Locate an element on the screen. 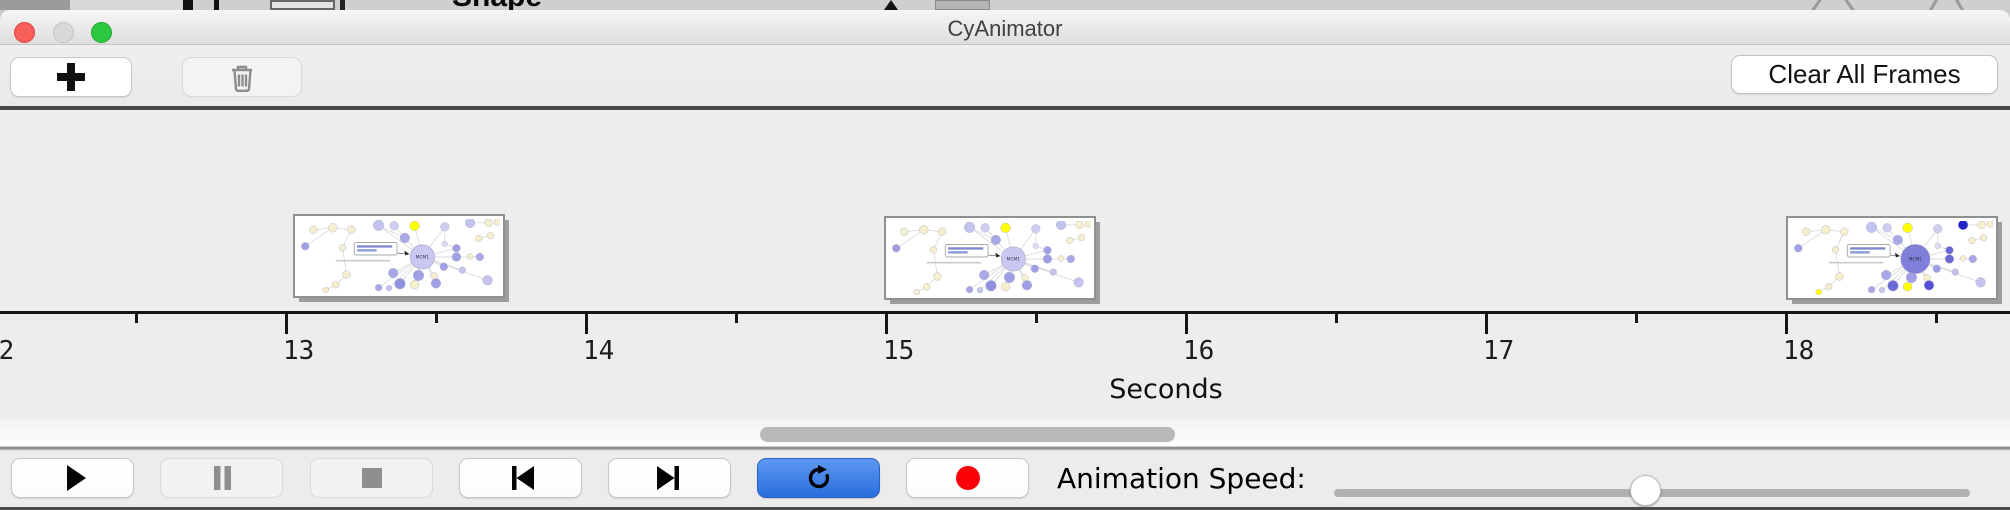 This screenshot has width=2010, height=510. play-button is located at coordinates (72, 478).